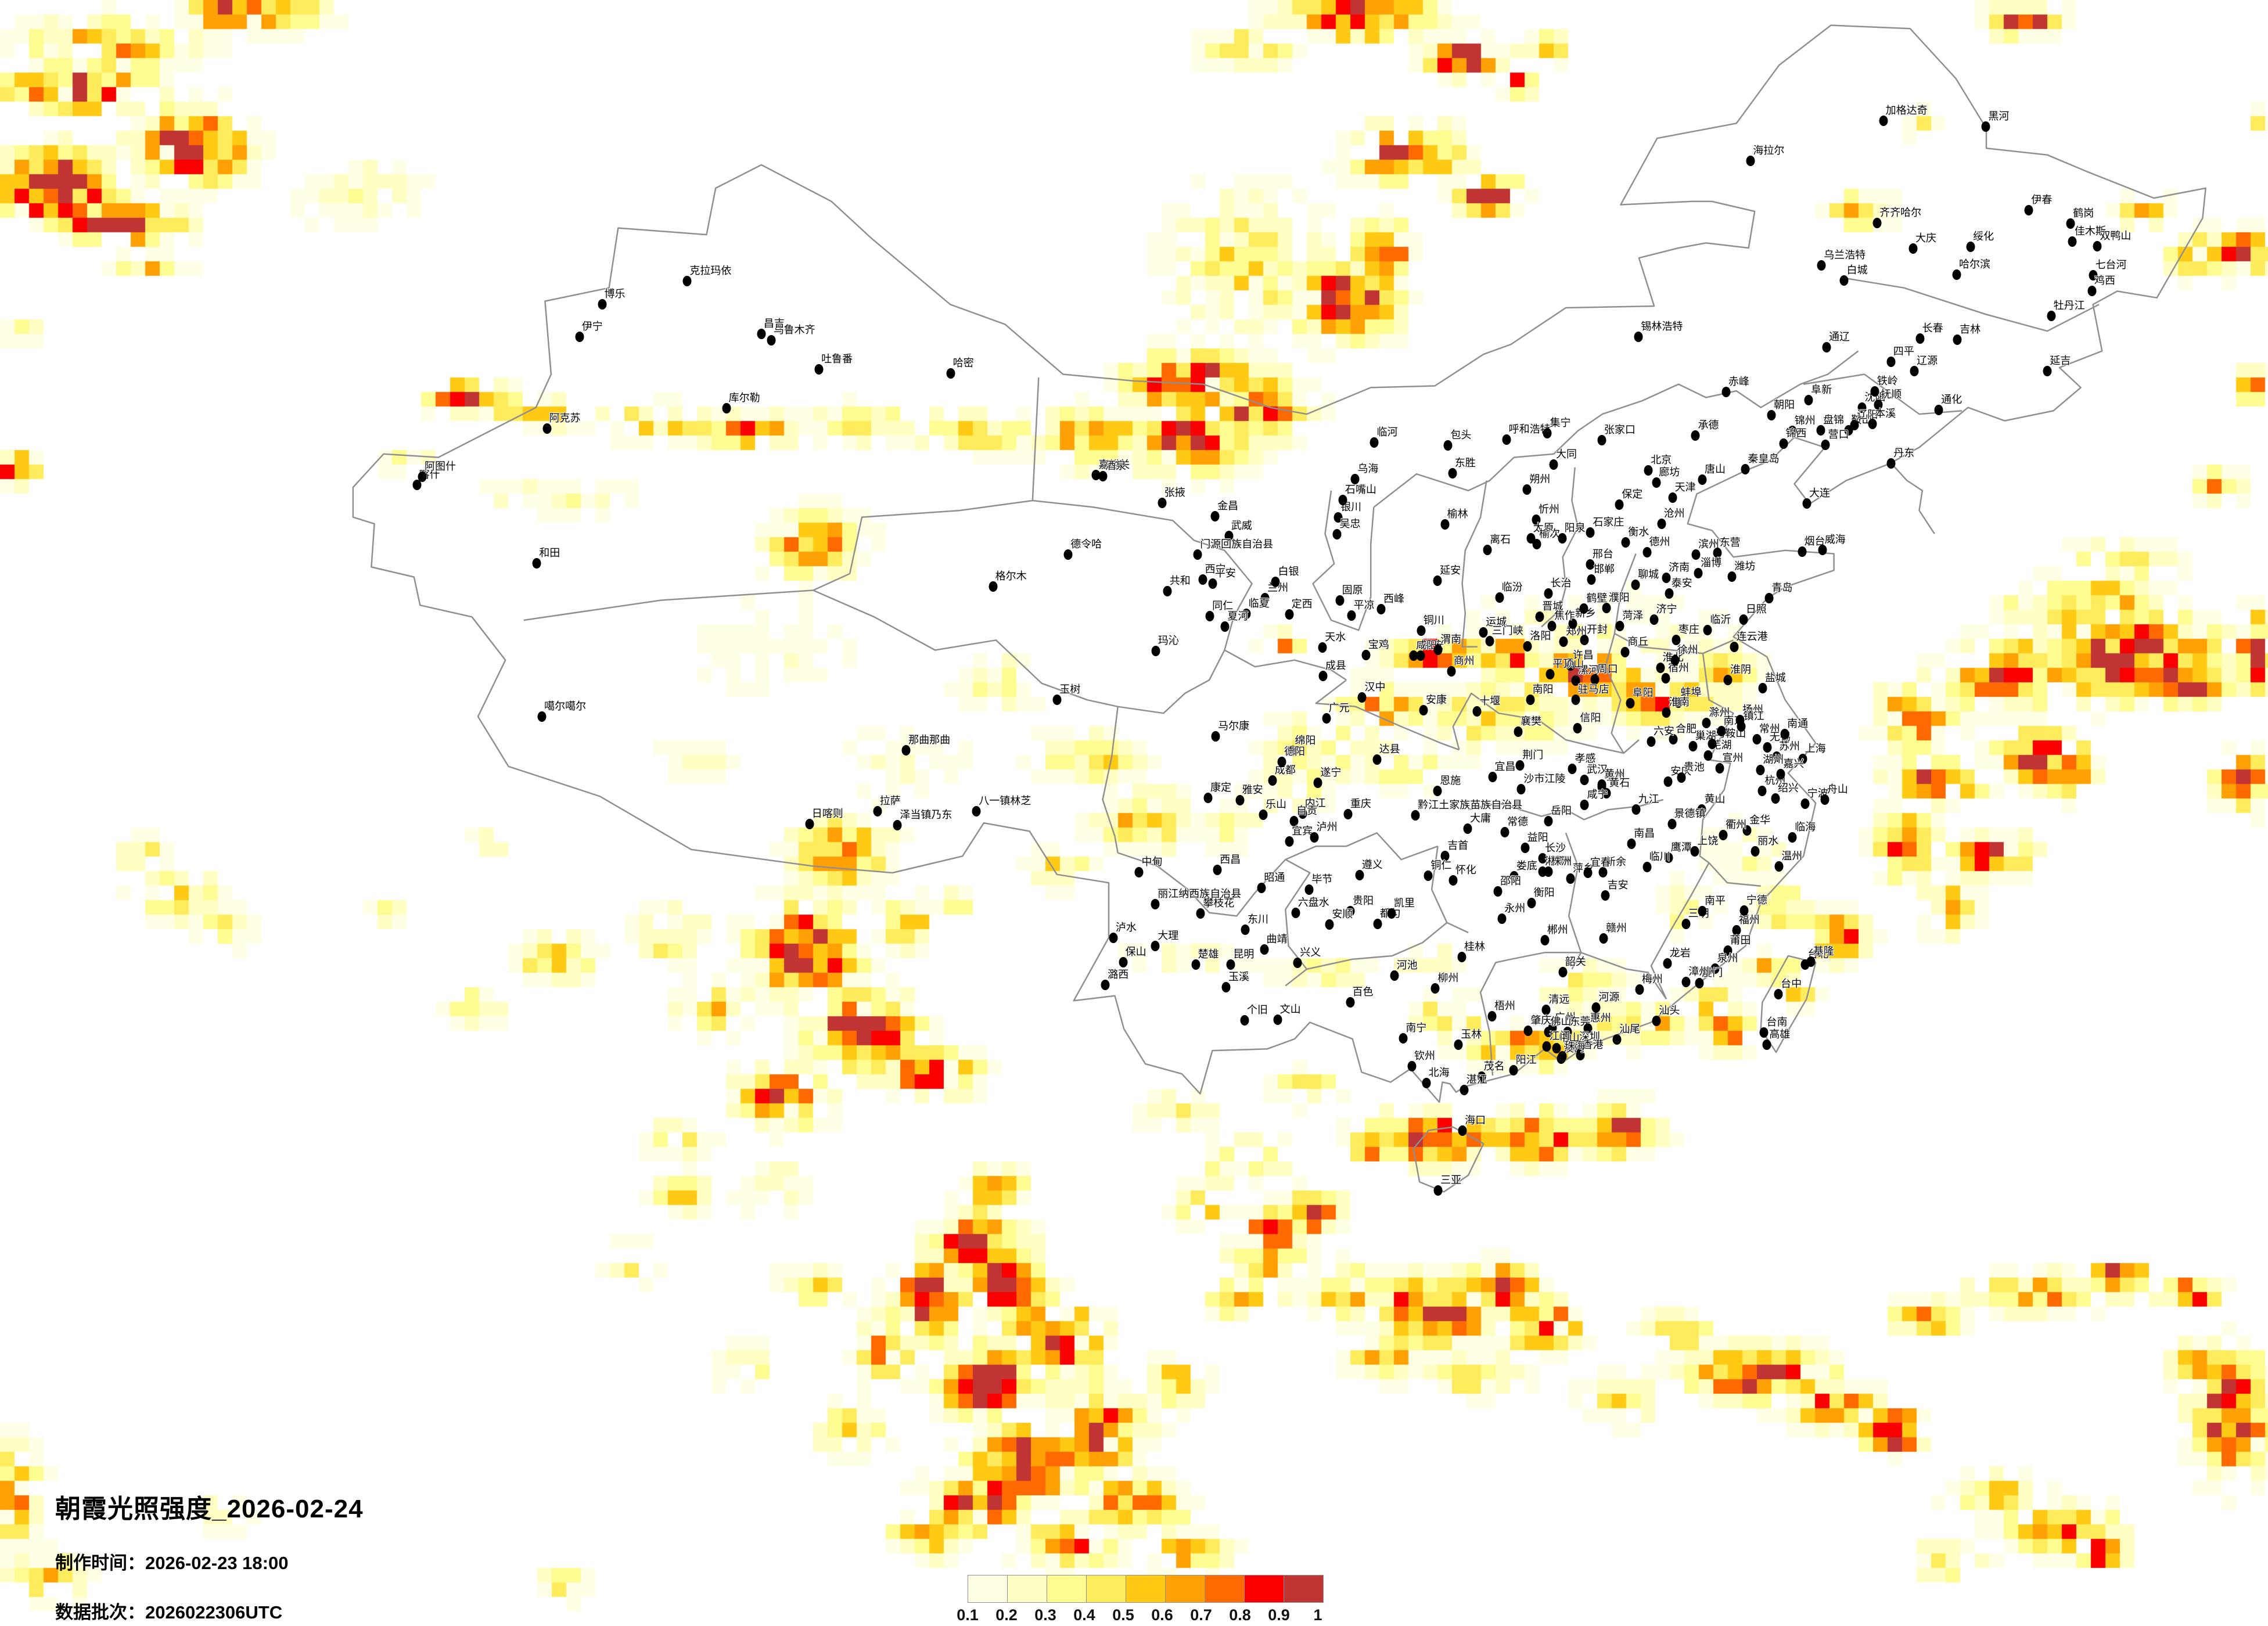 The height and width of the screenshot is (1626, 2268). Describe the element at coordinates (1590, 717) in the screenshot. I see `city-label: 信阳` at that location.